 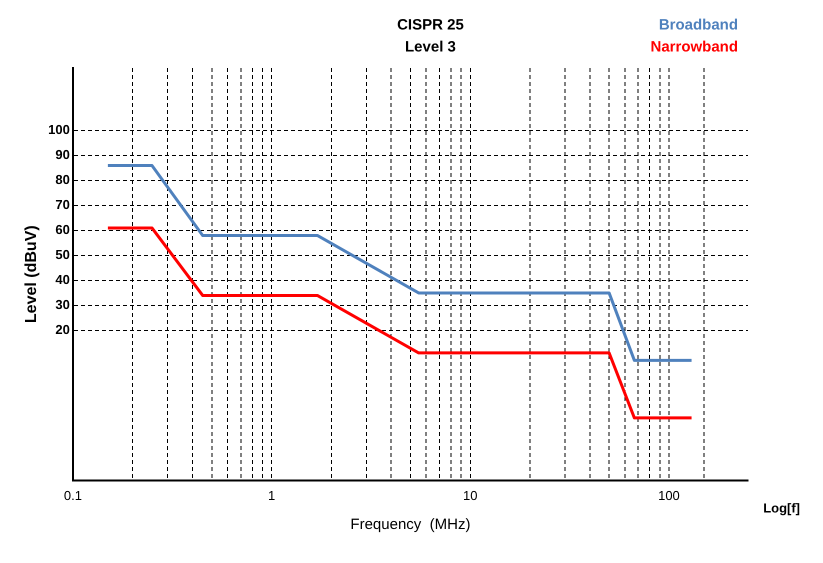 What do you see at coordinates (669, 495) in the screenshot?
I see `x-tick-label: 100` at bounding box center [669, 495].